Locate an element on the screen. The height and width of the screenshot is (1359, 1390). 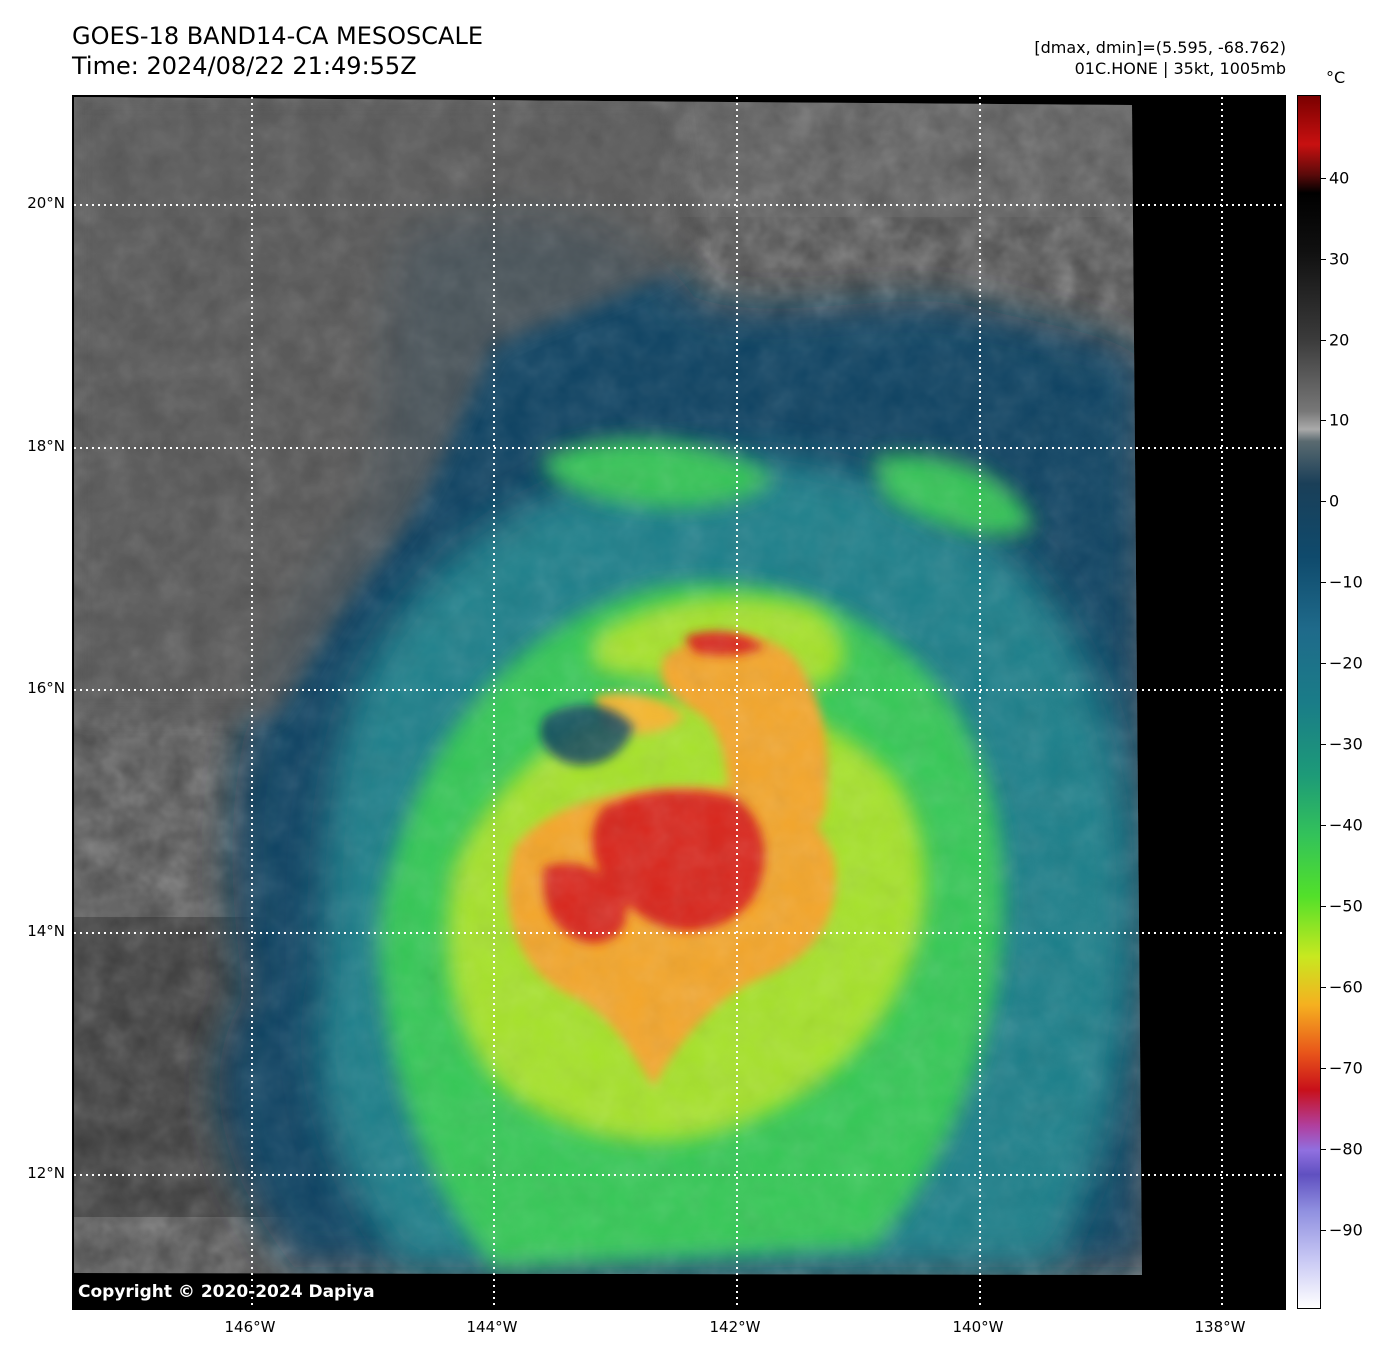
data-range: [dmax, dmin]=(5.595, -68.762) is located at coordinates (1160, 47).